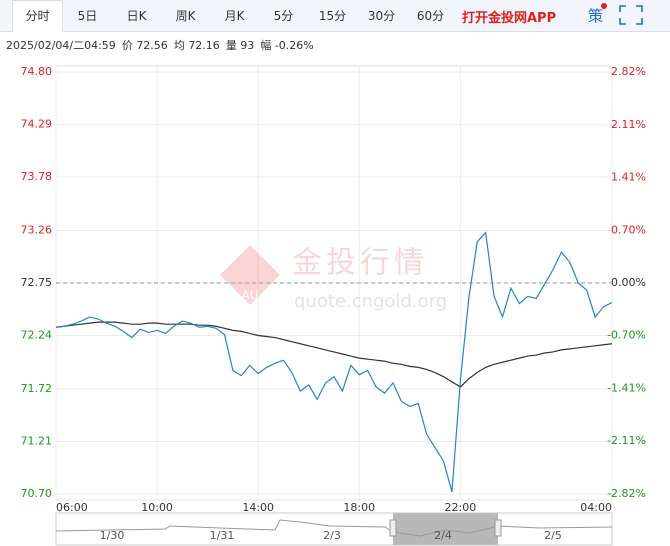 The width and height of the screenshot is (670, 546). Describe the element at coordinates (112, 535) in the screenshot. I see `navigator-label: 1/30` at that location.